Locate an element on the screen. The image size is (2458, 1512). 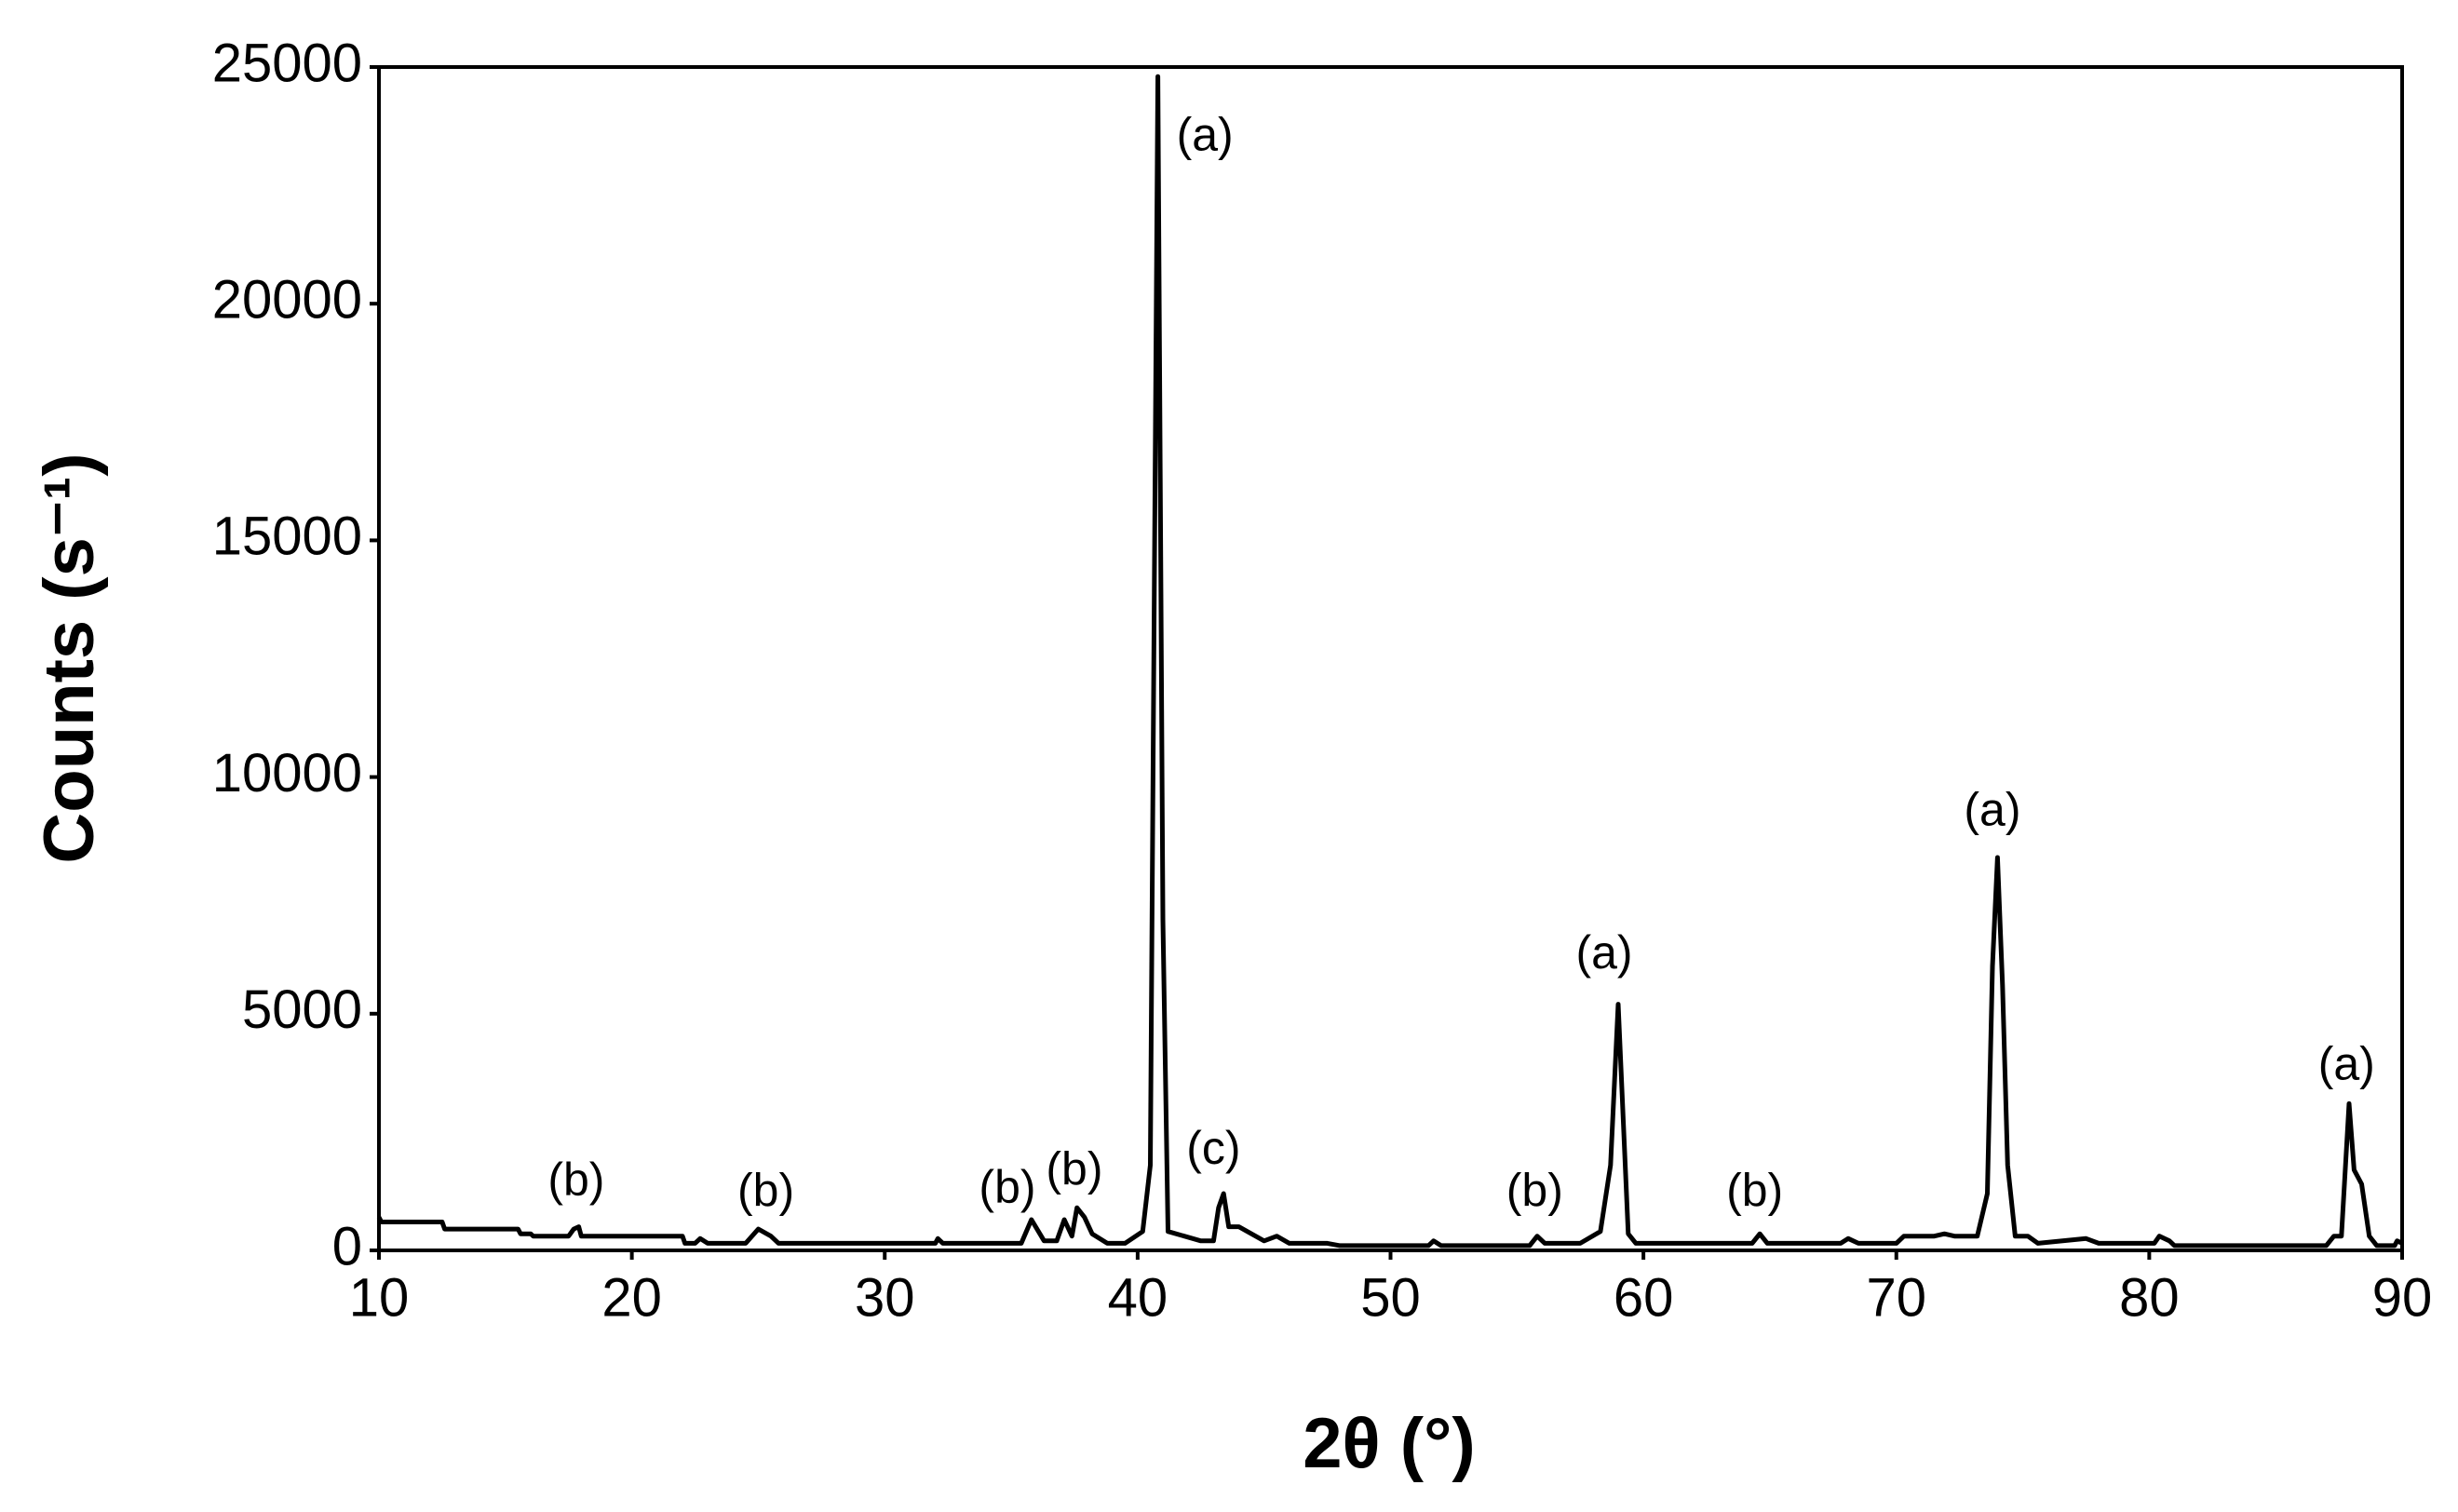
x-tick-label: 30 is located at coordinates (885, 1298).